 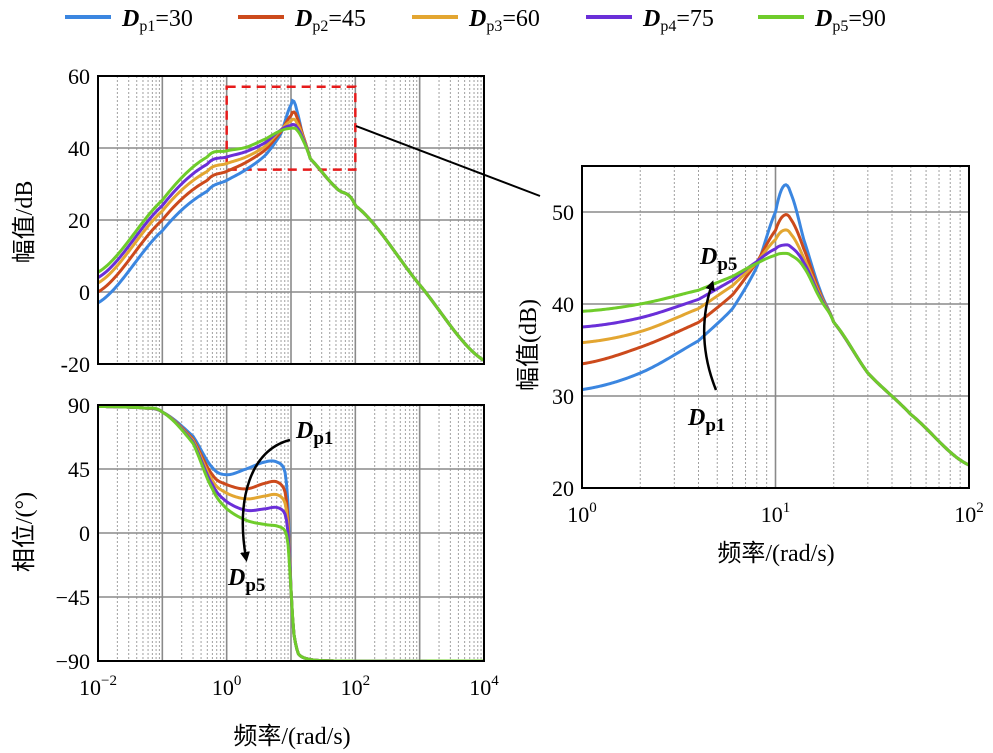 What do you see at coordinates (678, 20) in the screenshot?
I see `legend-label-4: Dp4=75` at bounding box center [678, 20].